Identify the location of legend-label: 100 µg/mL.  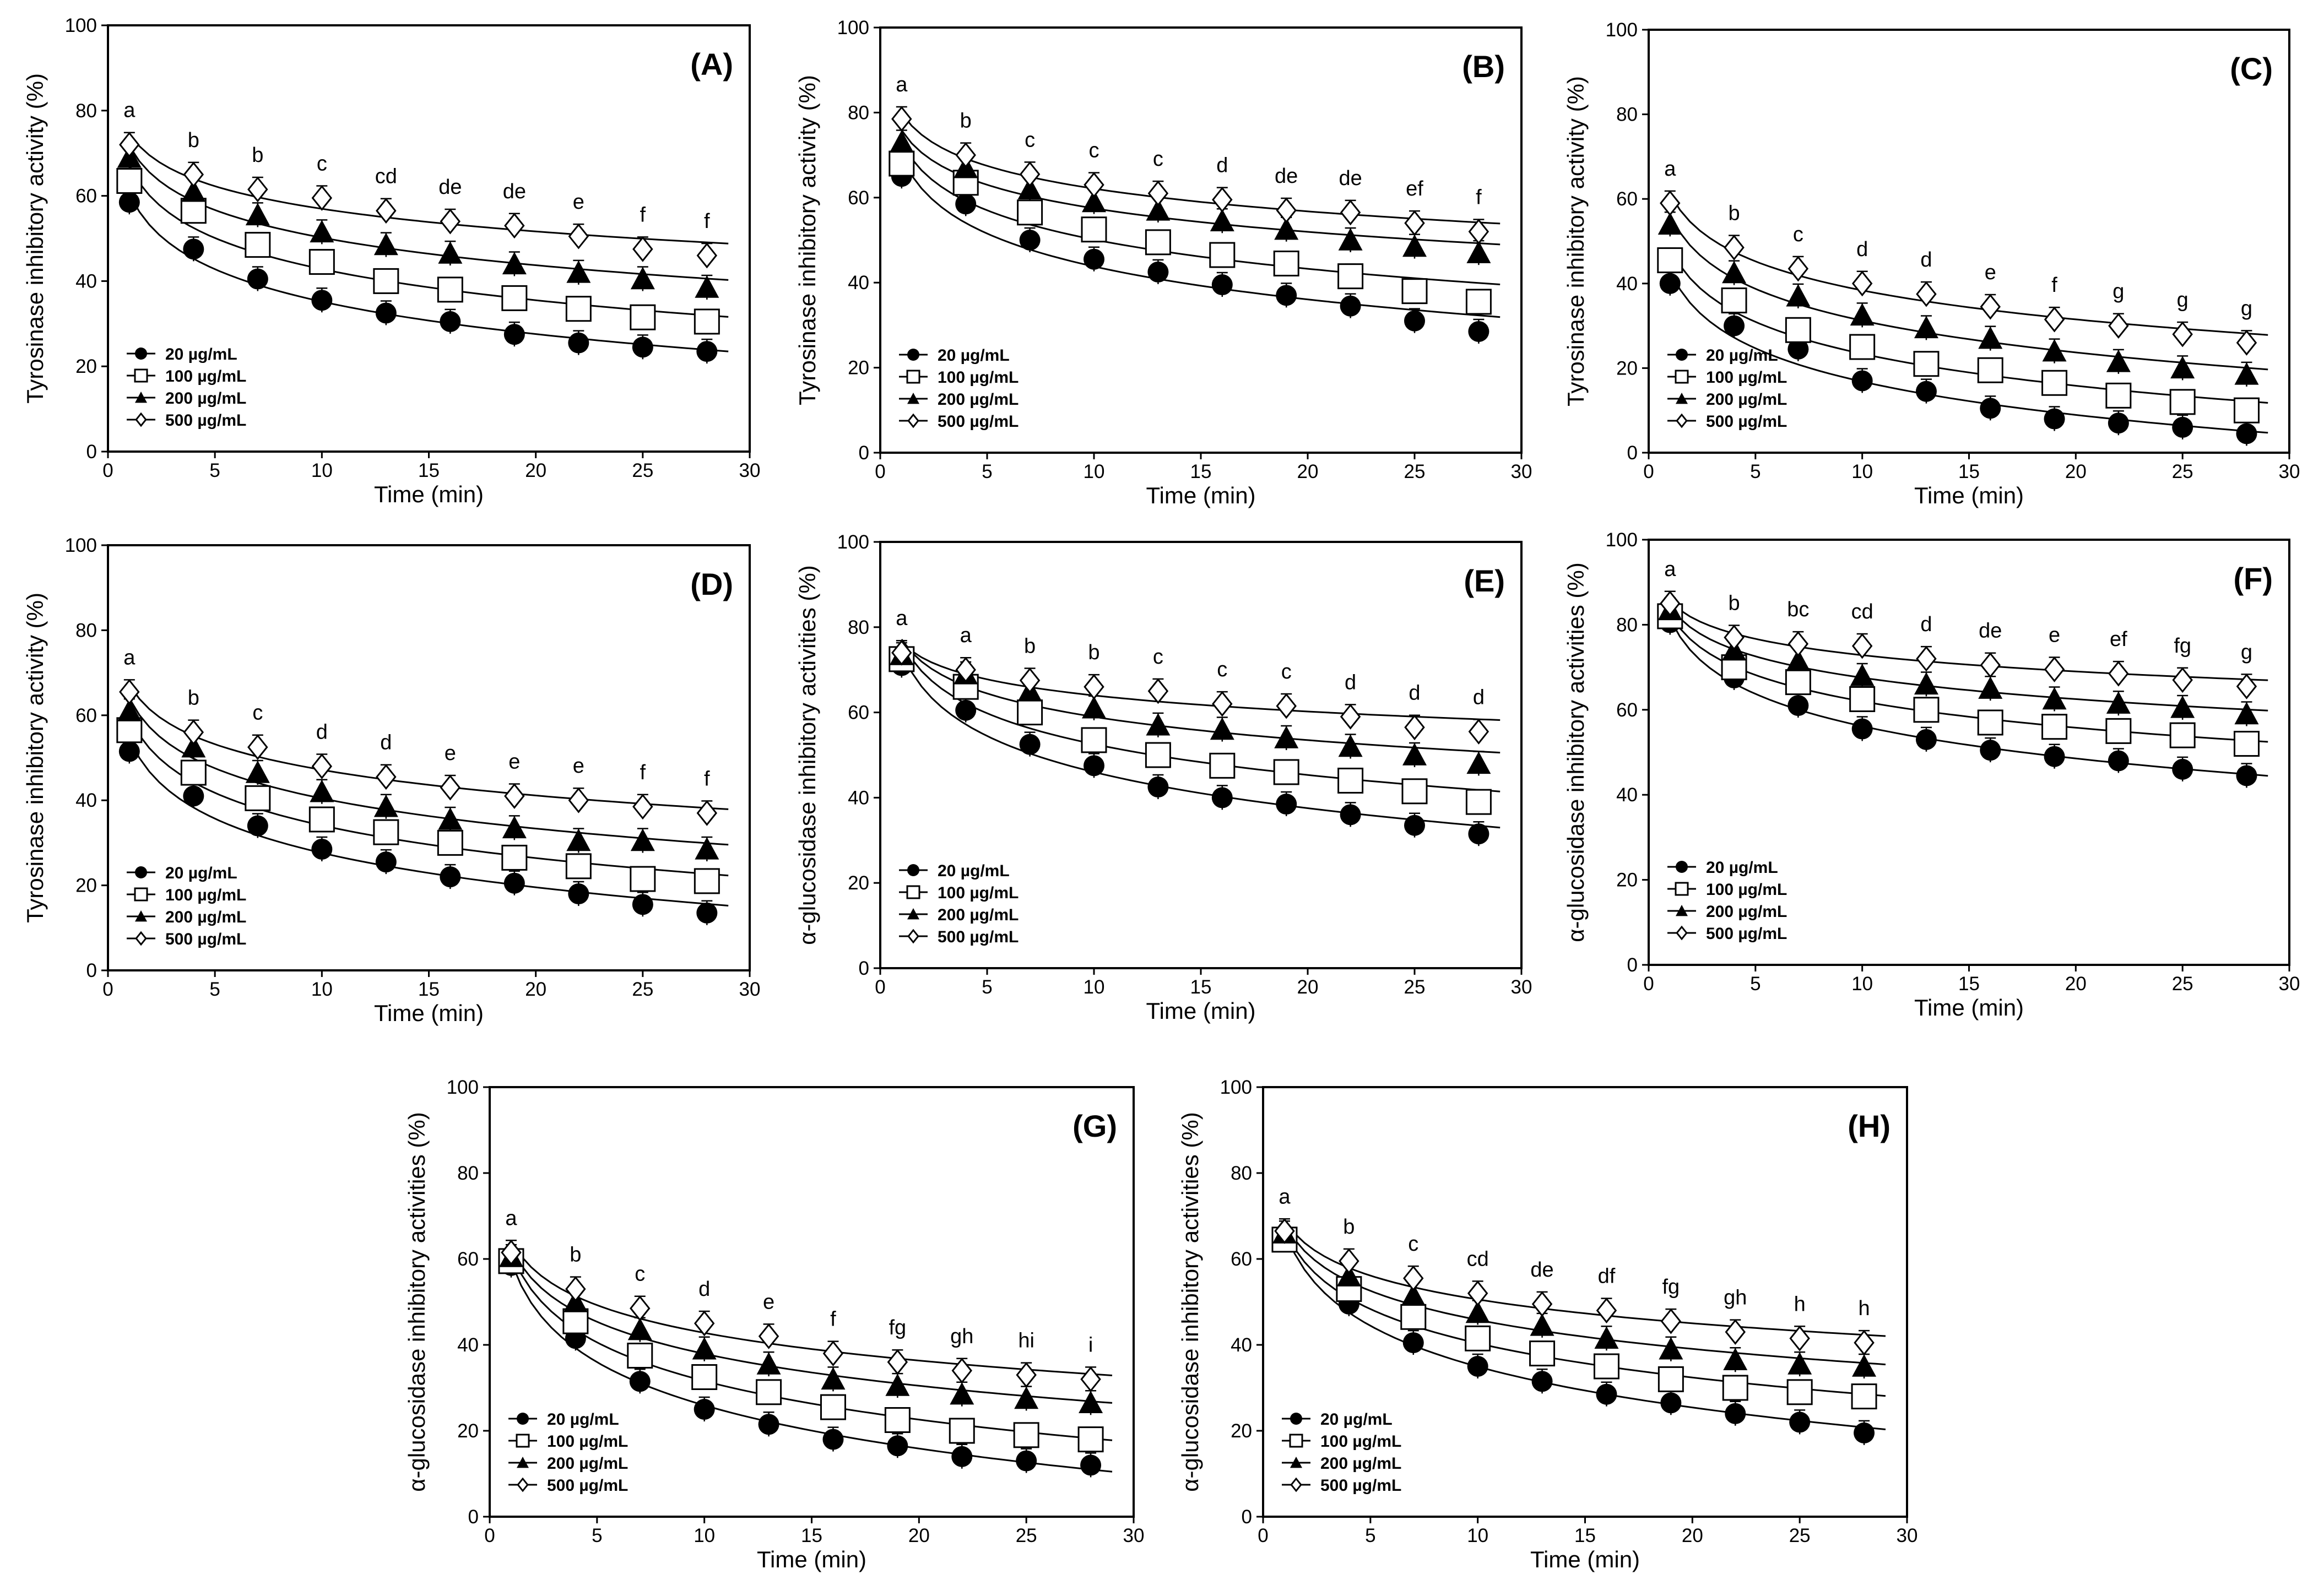
(978, 893).